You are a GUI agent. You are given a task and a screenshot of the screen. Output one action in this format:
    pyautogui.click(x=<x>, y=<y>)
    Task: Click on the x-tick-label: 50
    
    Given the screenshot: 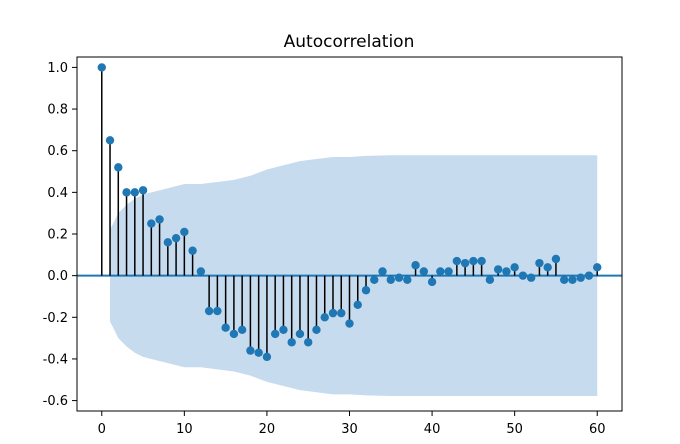 What is the action you would take?
    pyautogui.click(x=514, y=429)
    